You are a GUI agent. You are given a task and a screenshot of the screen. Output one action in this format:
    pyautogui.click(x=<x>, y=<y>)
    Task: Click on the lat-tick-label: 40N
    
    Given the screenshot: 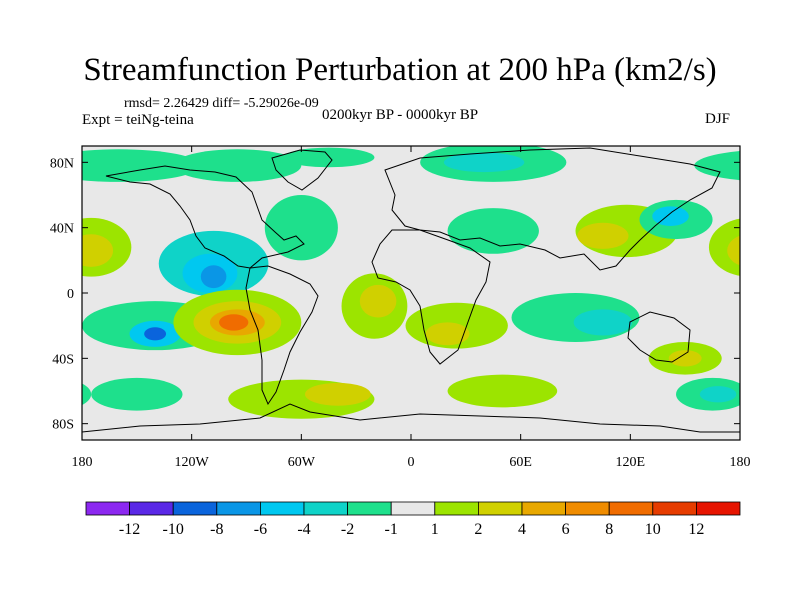 What is the action you would take?
    pyautogui.click(x=62, y=229)
    